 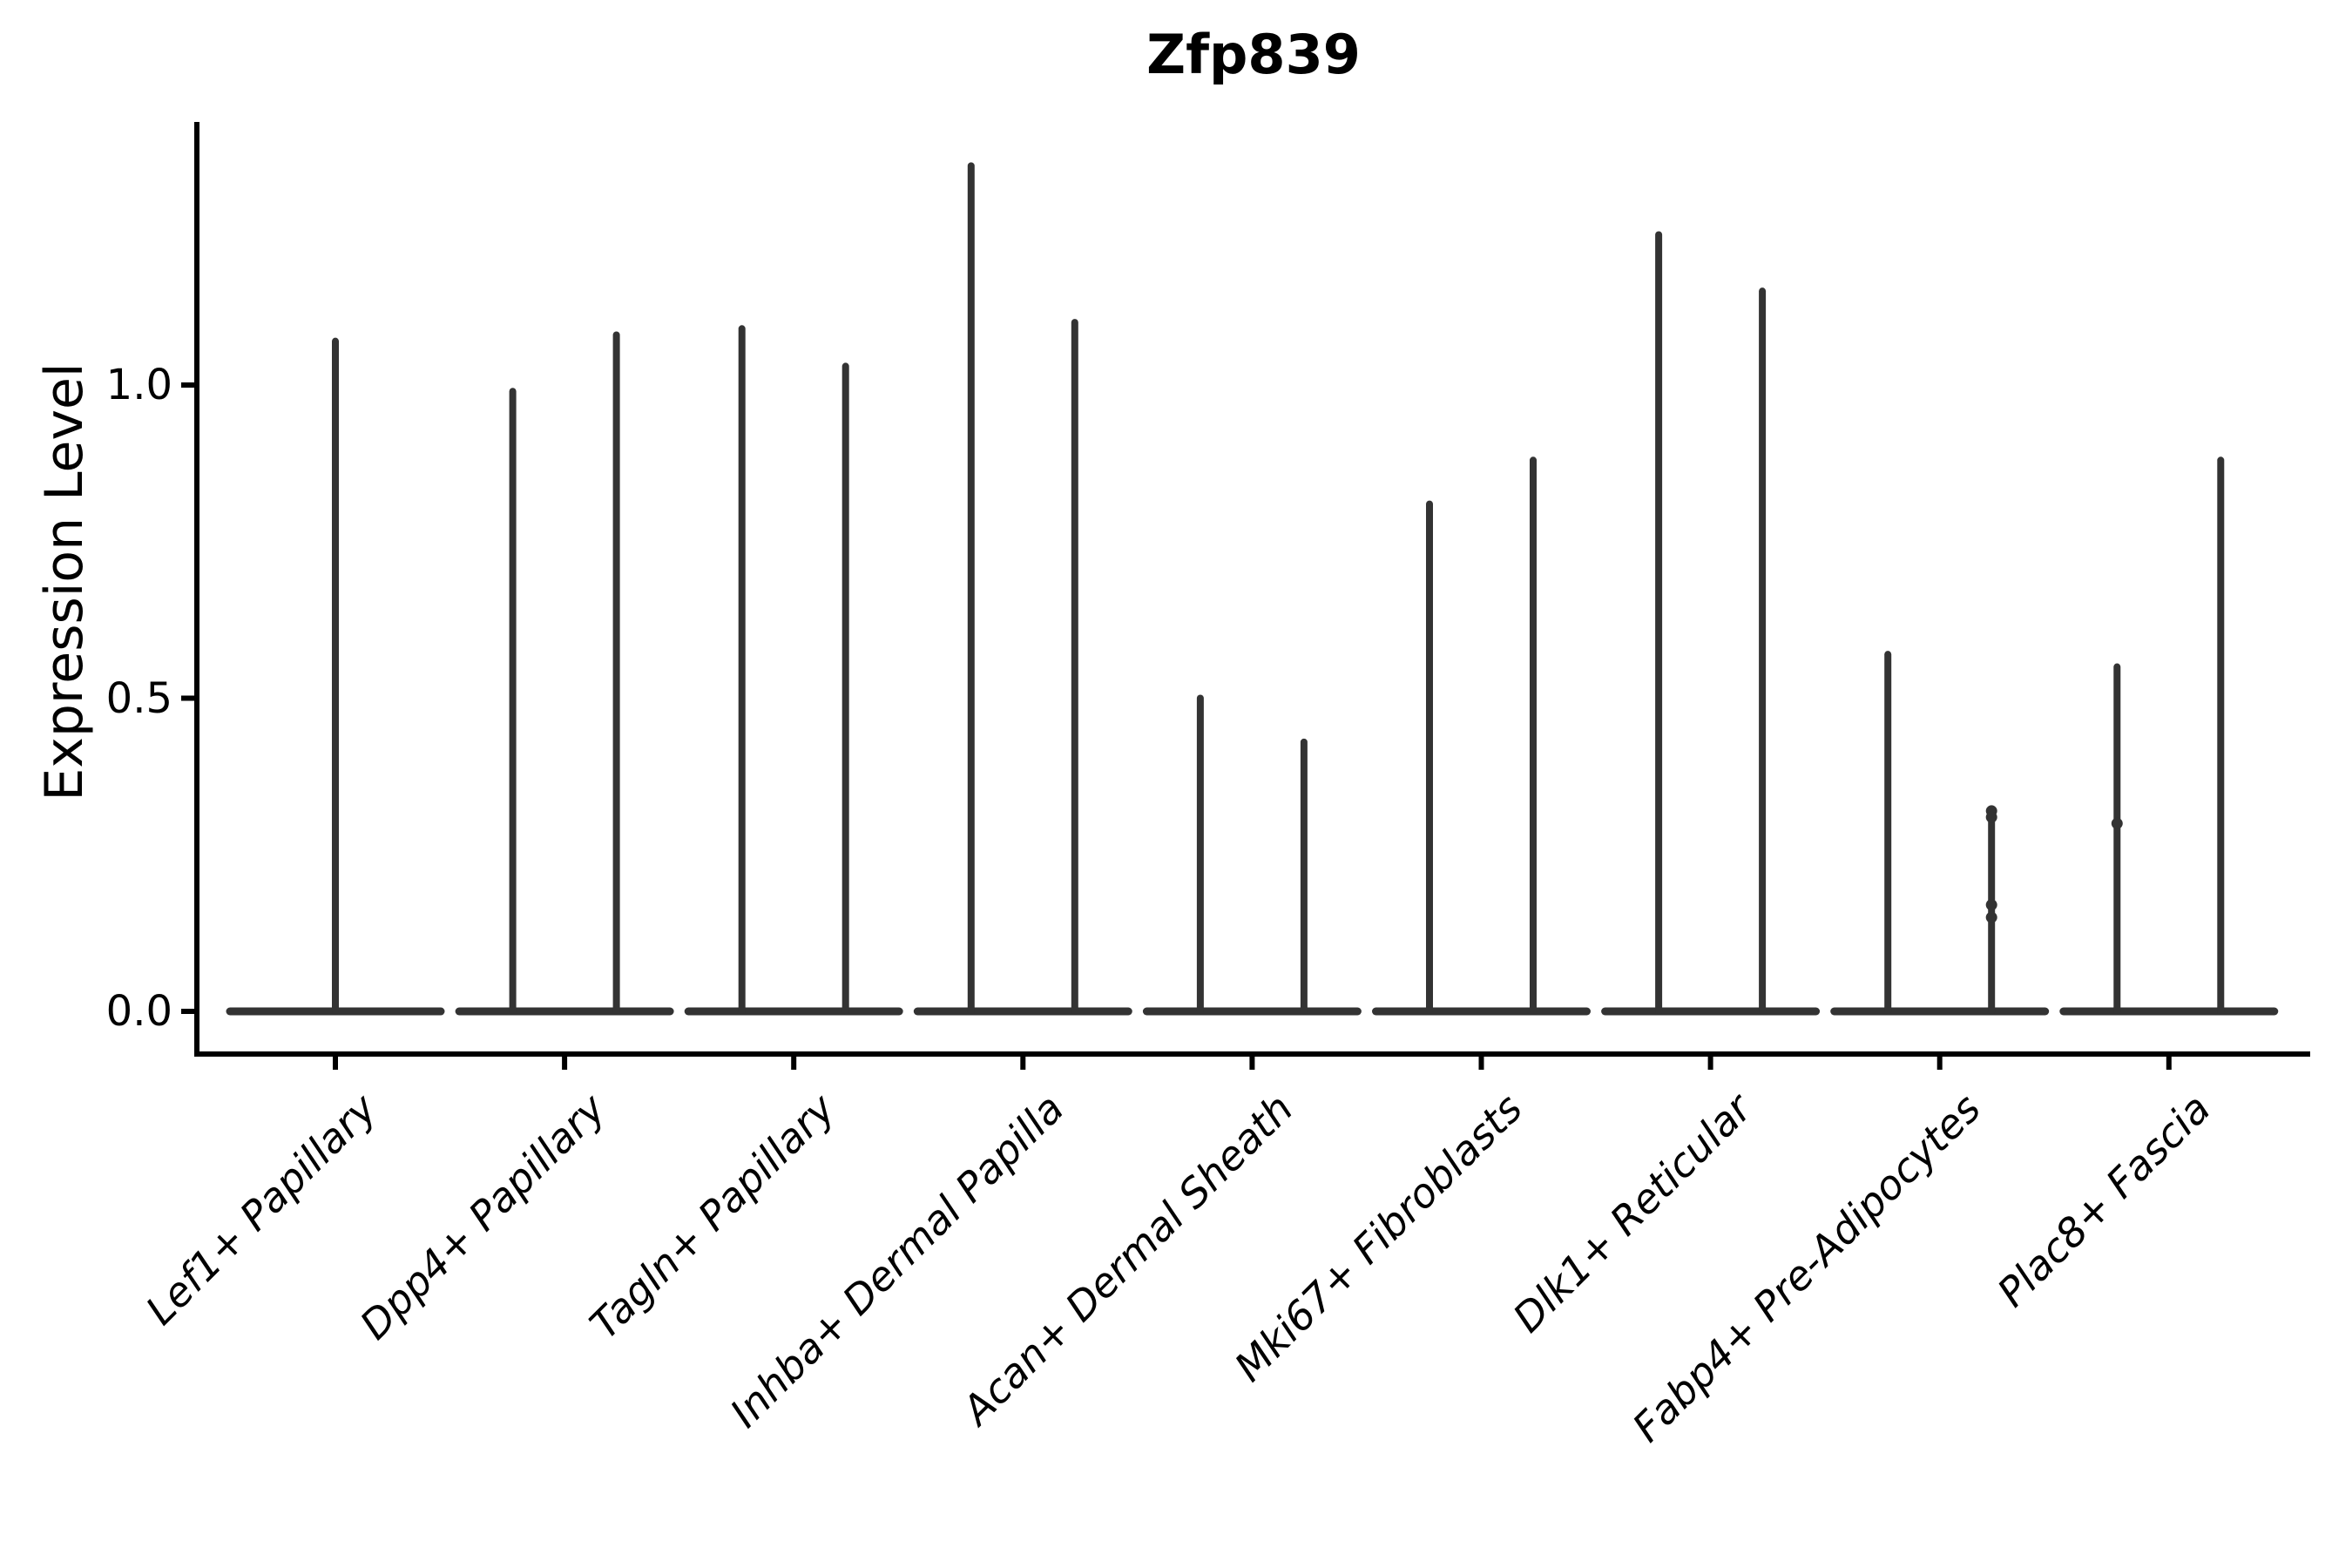 I want to click on y-tick-label: 0.0, so click(x=138, y=1012).